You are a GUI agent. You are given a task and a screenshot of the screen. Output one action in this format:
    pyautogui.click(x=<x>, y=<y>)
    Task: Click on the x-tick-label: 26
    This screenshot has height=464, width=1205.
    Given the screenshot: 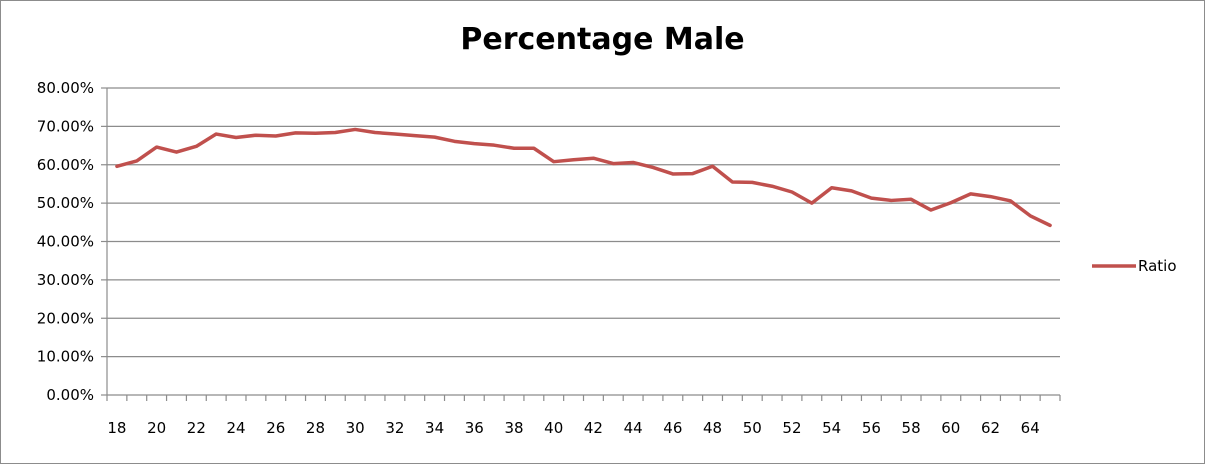 What is the action you would take?
    pyautogui.click(x=275, y=428)
    